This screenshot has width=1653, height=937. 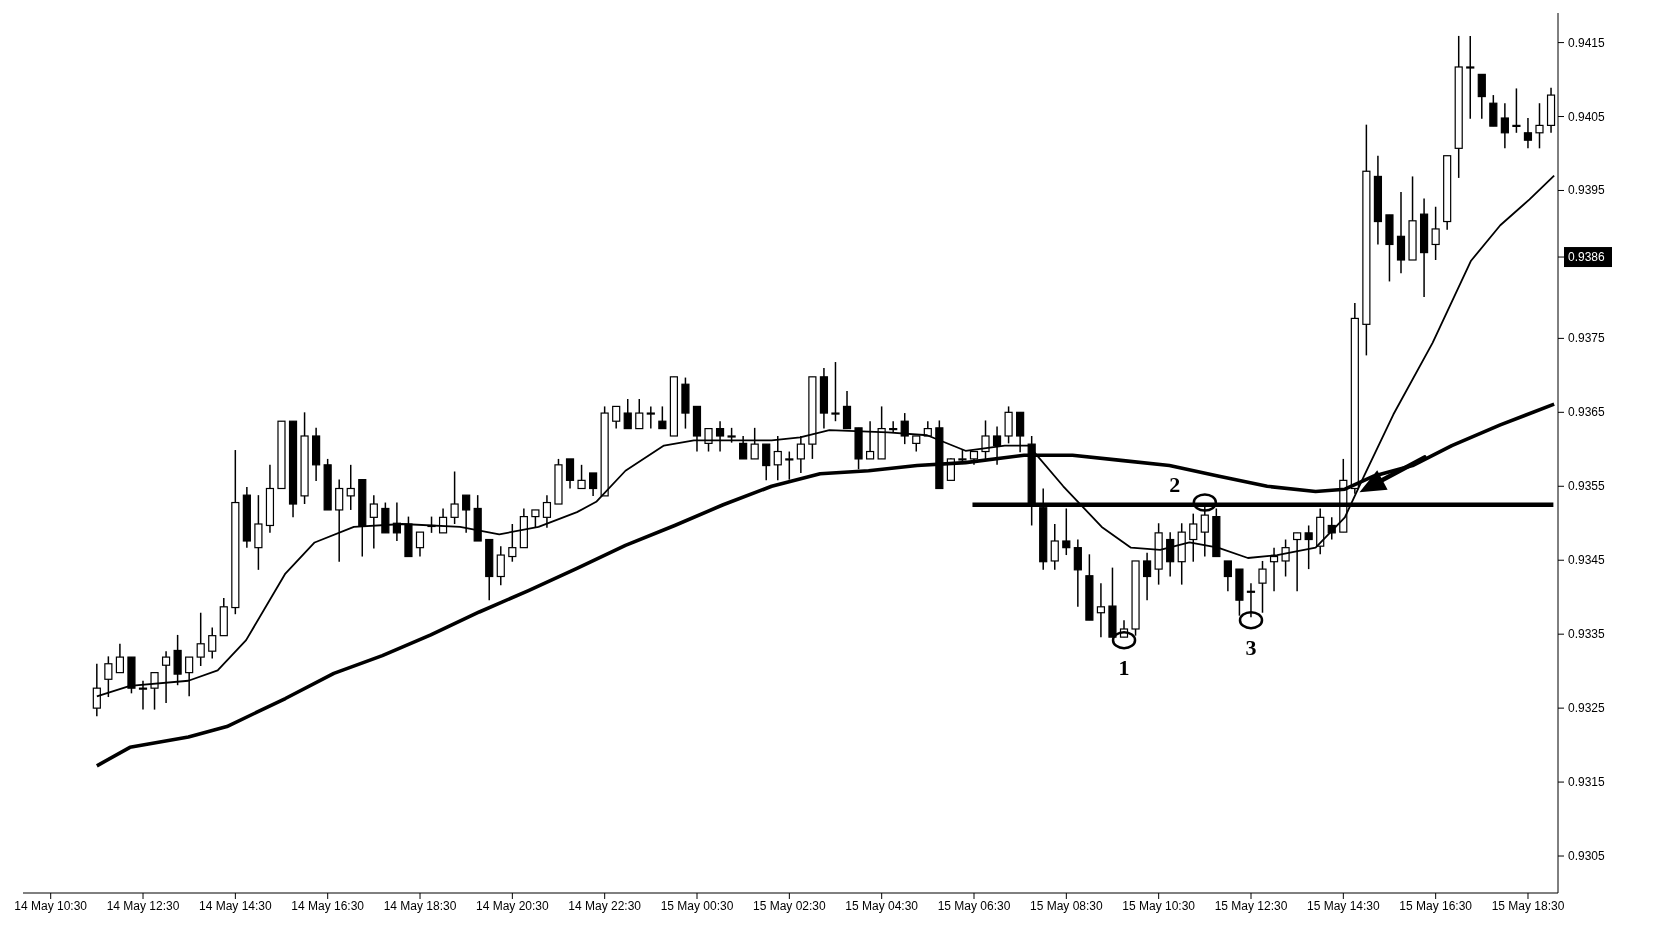 What do you see at coordinates (974, 905) in the screenshot?
I see `x-tick-label: 15 May 06:30` at bounding box center [974, 905].